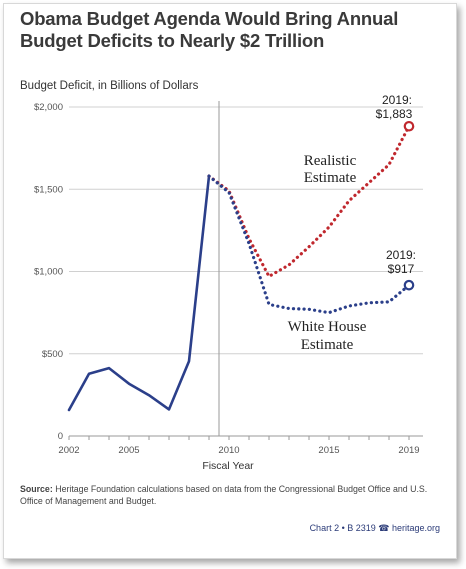  I want to click on y-tick-label: $2,000, so click(48, 107).